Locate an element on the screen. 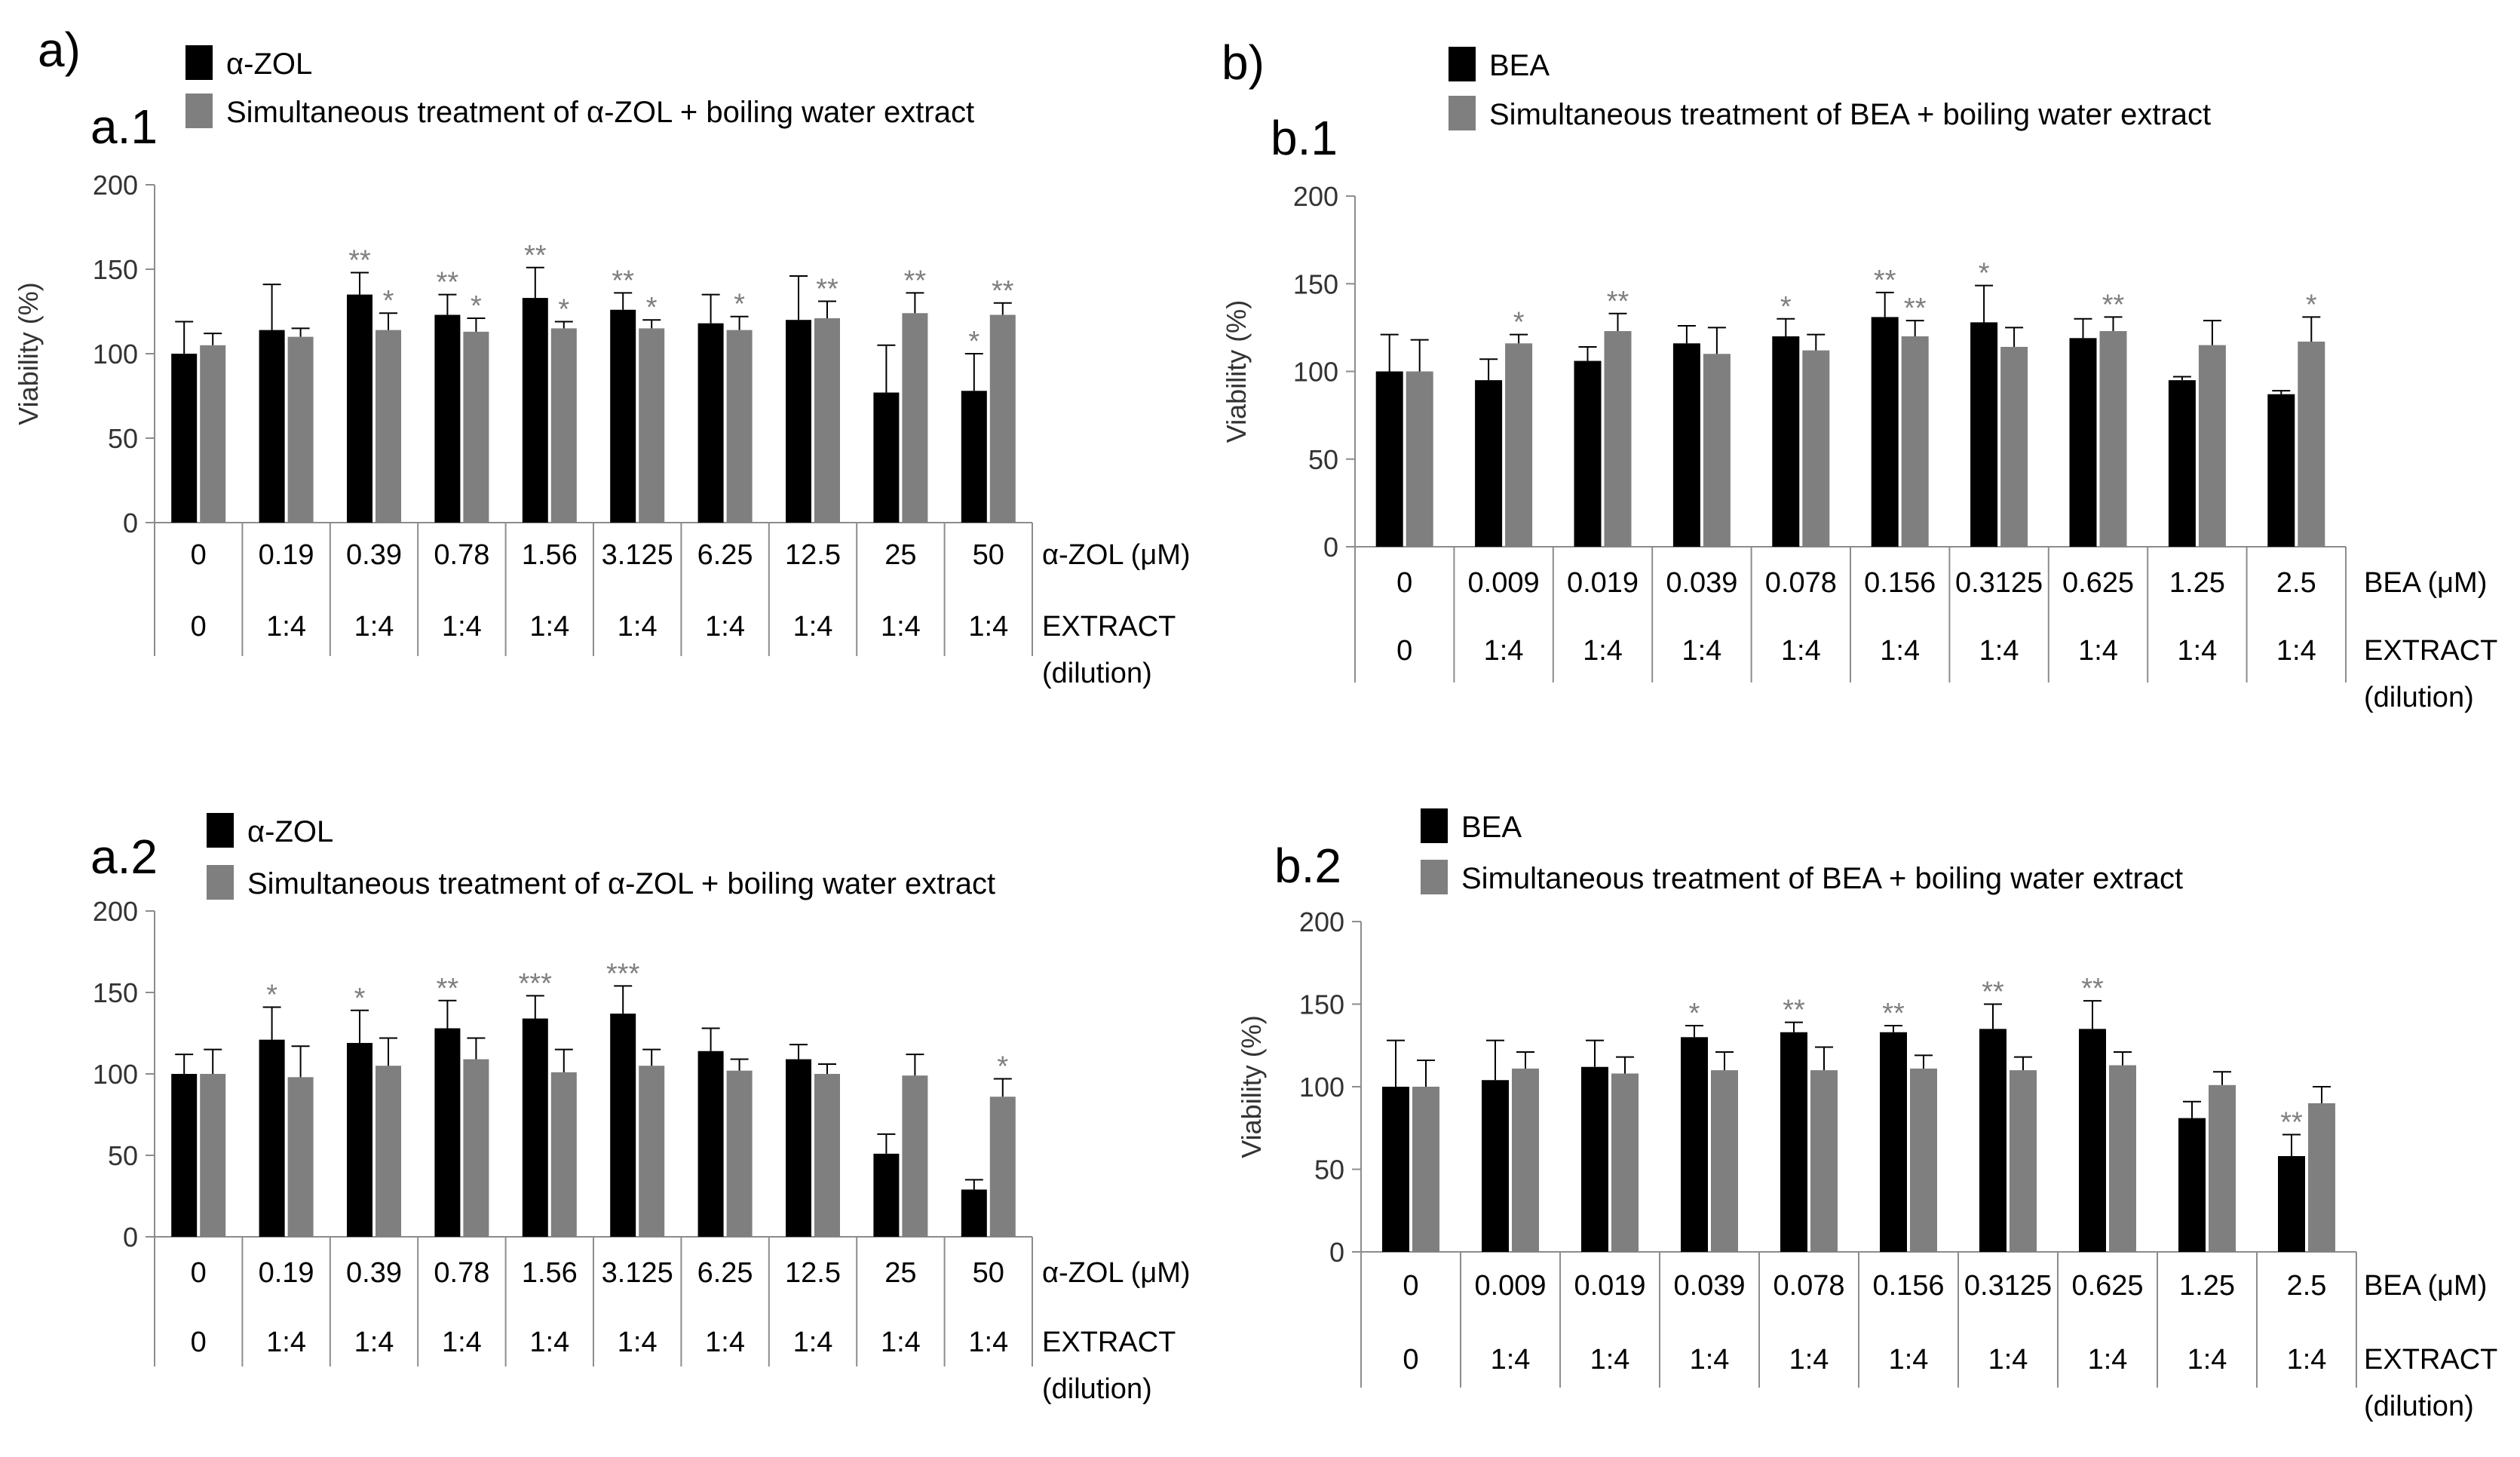 The height and width of the screenshot is (1457, 2520). concentration-label: 0.39 is located at coordinates (374, 555).